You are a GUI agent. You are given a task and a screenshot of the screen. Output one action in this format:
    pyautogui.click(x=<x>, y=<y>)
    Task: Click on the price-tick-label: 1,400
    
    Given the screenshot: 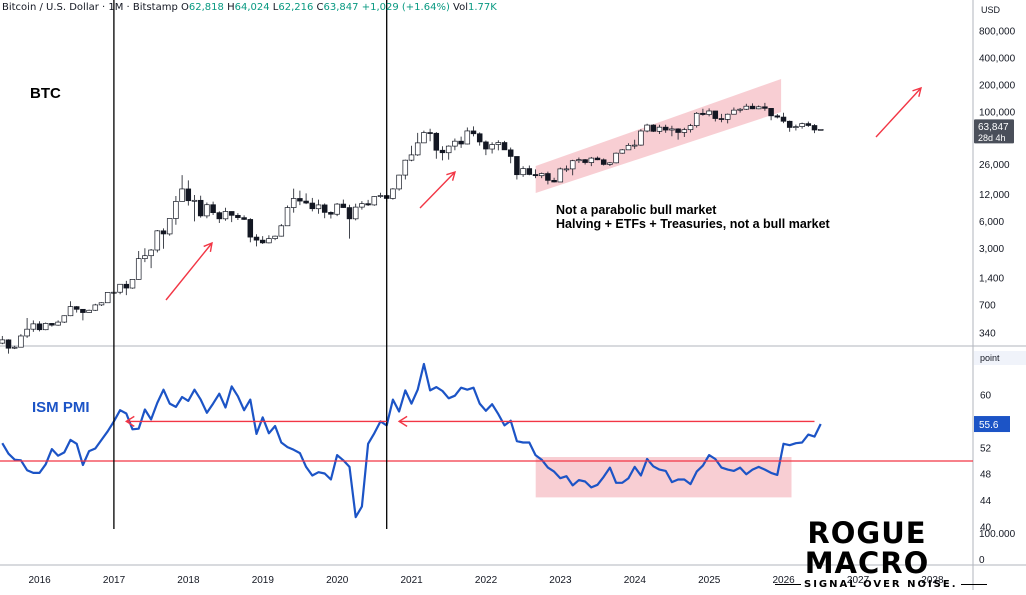 What is the action you would take?
    pyautogui.click(x=991, y=278)
    